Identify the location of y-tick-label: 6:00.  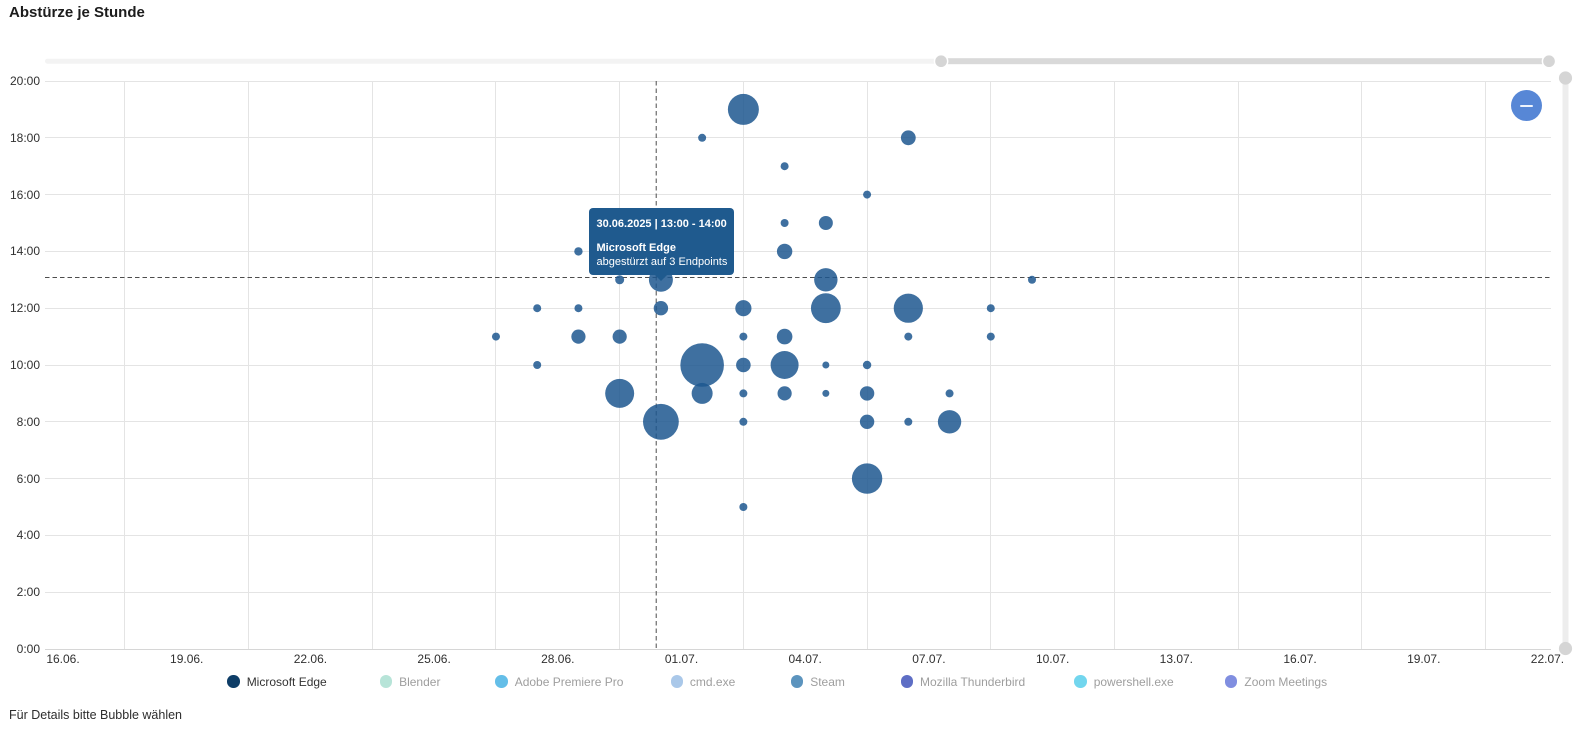
(28, 478).